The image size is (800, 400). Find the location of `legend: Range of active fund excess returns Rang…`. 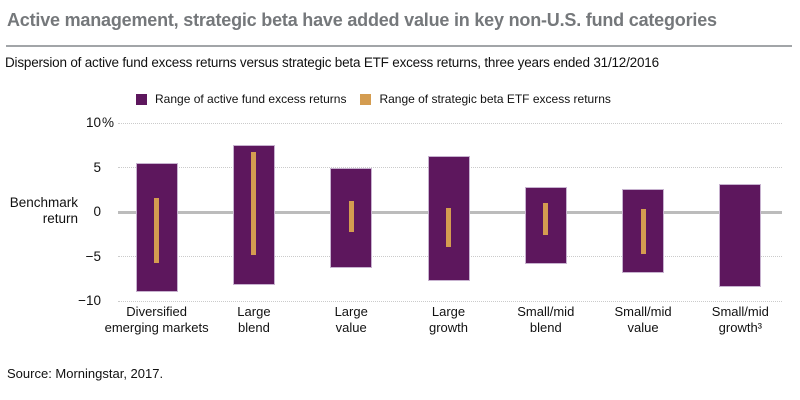

legend: Range of active fund excess returns Rang… is located at coordinates (373, 99).